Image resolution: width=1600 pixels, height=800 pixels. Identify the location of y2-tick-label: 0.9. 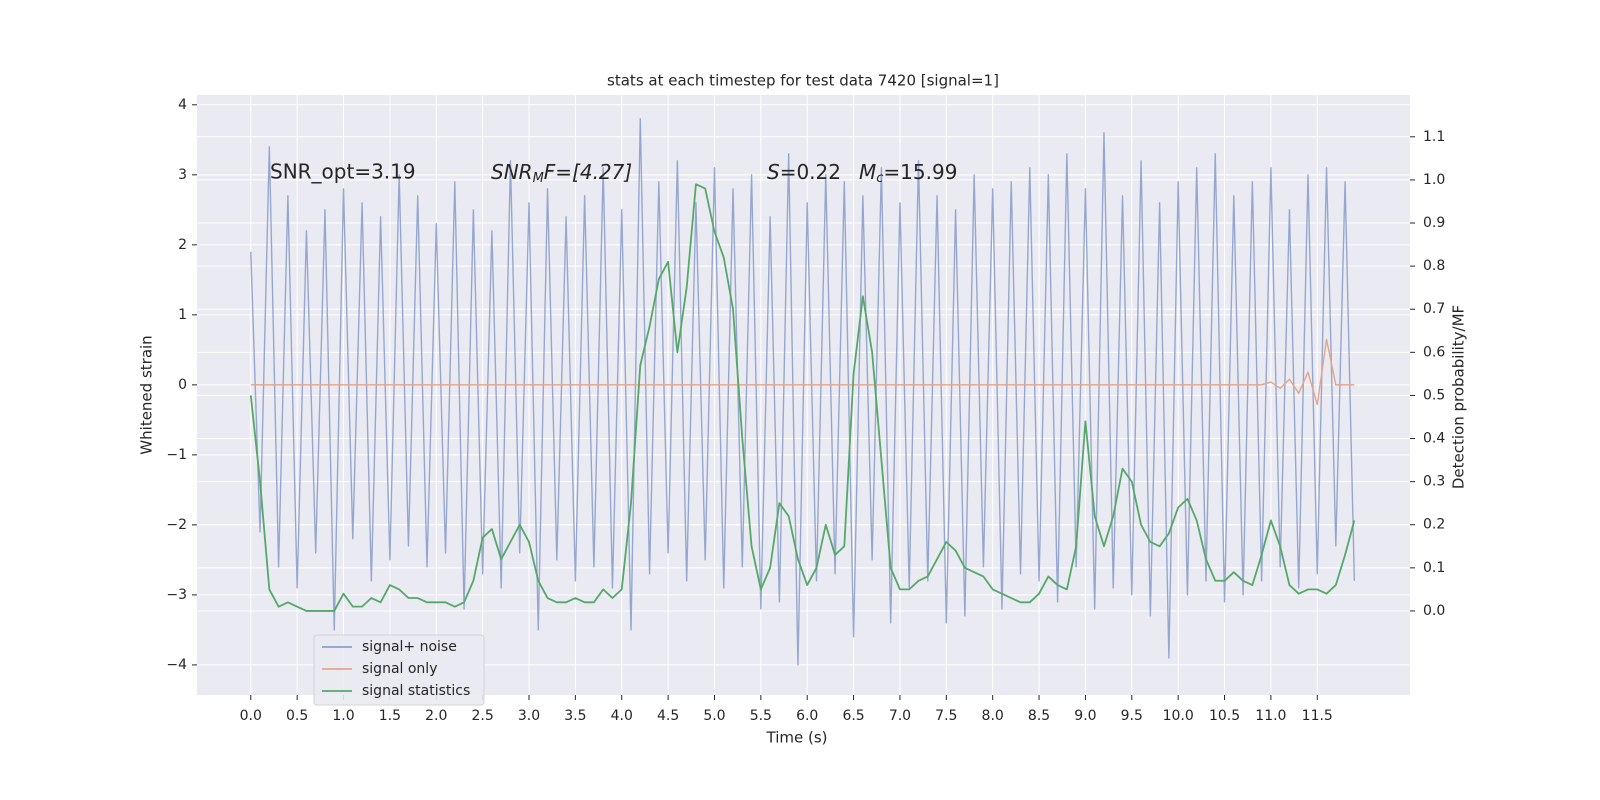
(1434, 223).